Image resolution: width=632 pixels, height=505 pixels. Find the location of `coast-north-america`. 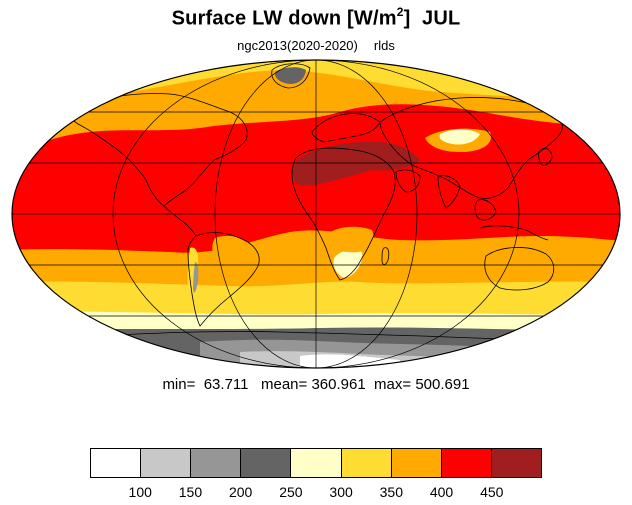

coast-north-america is located at coordinates (158, 150).